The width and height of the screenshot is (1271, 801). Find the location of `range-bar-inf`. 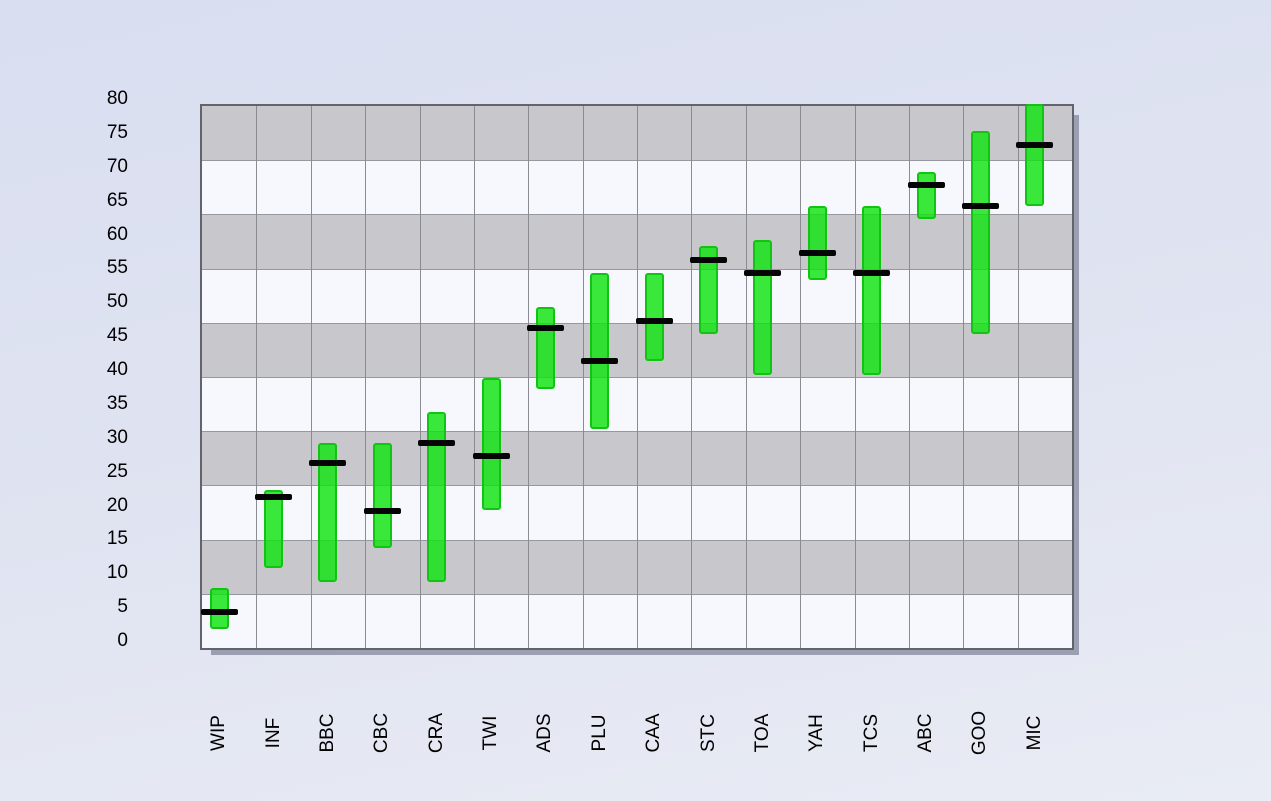

range-bar-inf is located at coordinates (274, 529).